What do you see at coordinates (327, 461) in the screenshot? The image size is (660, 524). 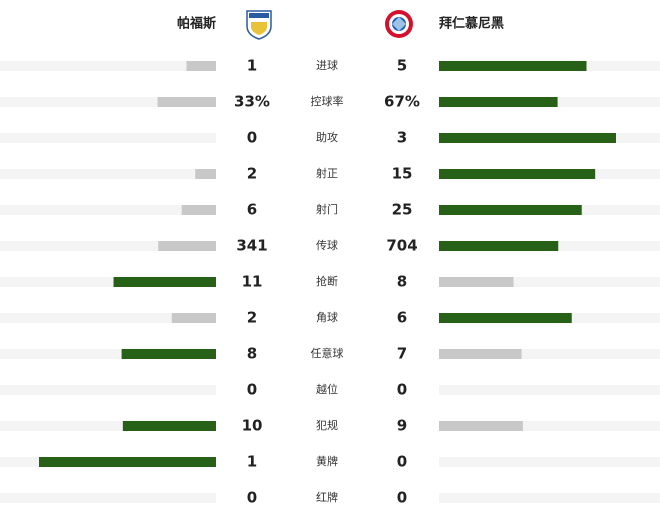 I see `stat-label: 黄牌` at bounding box center [327, 461].